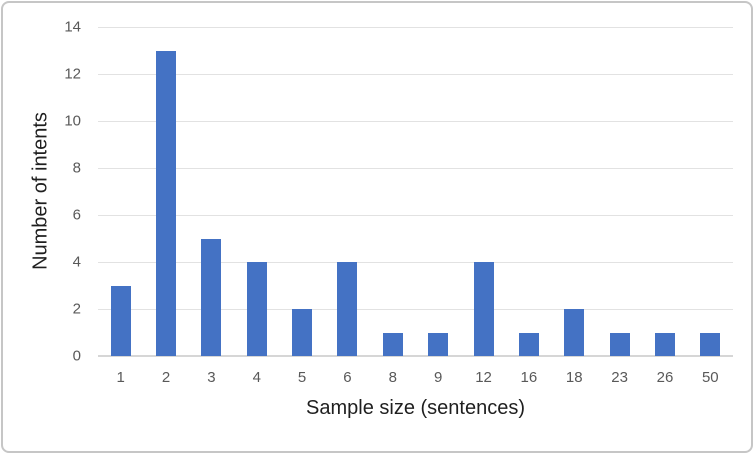 This screenshot has width=754, height=454. I want to click on x-tick-label-9: 9, so click(438, 377).